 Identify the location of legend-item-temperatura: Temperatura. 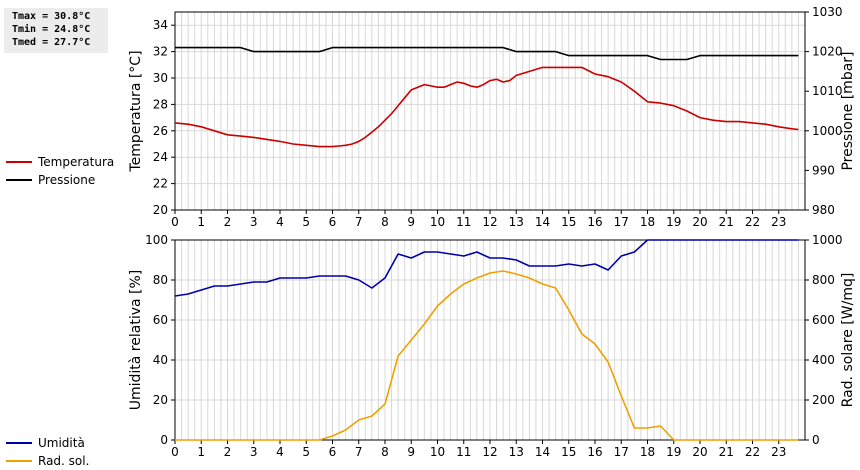
(60, 162).